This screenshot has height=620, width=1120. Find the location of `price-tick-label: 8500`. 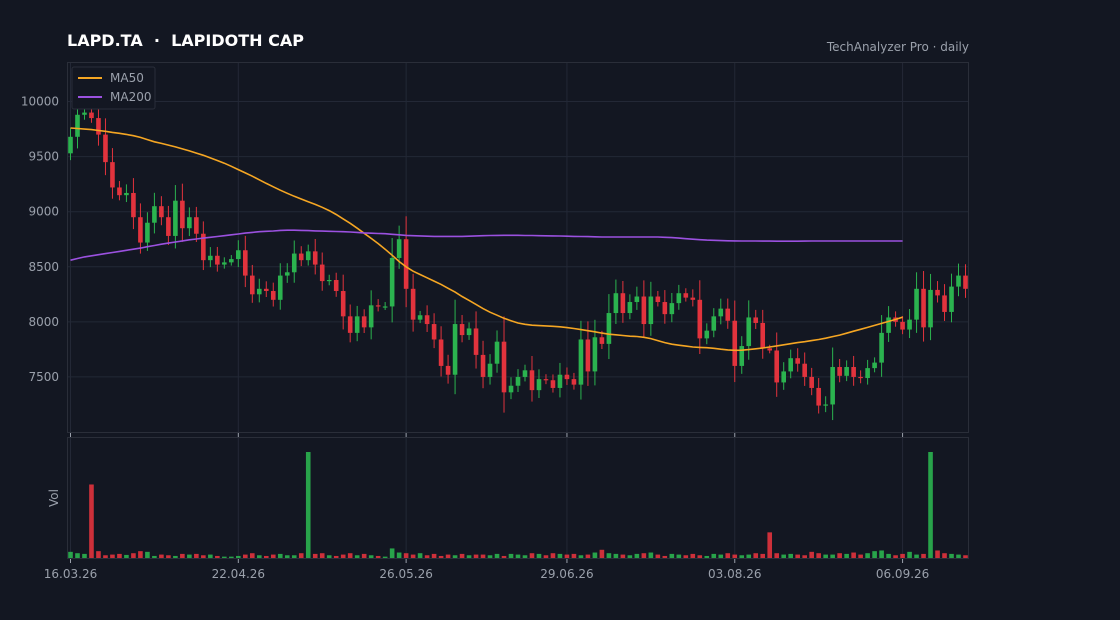

price-tick-label: 8500 is located at coordinates (43, 267).